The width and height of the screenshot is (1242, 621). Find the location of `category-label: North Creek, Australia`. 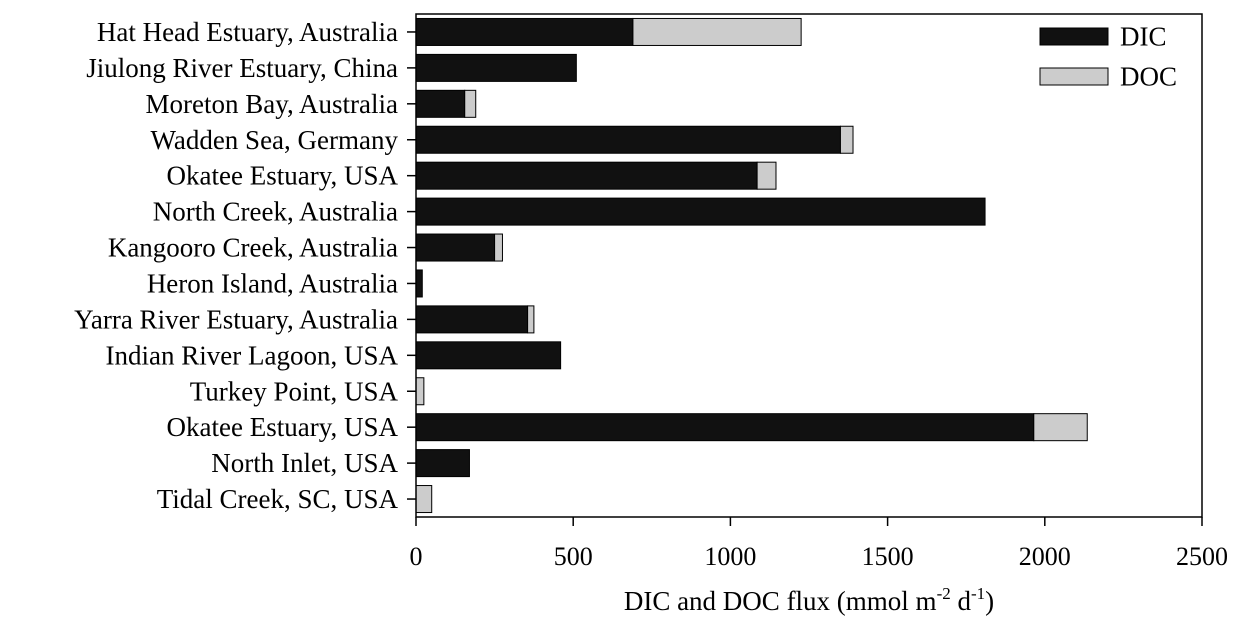

category-label: North Creek, Australia is located at coordinates (275, 212).